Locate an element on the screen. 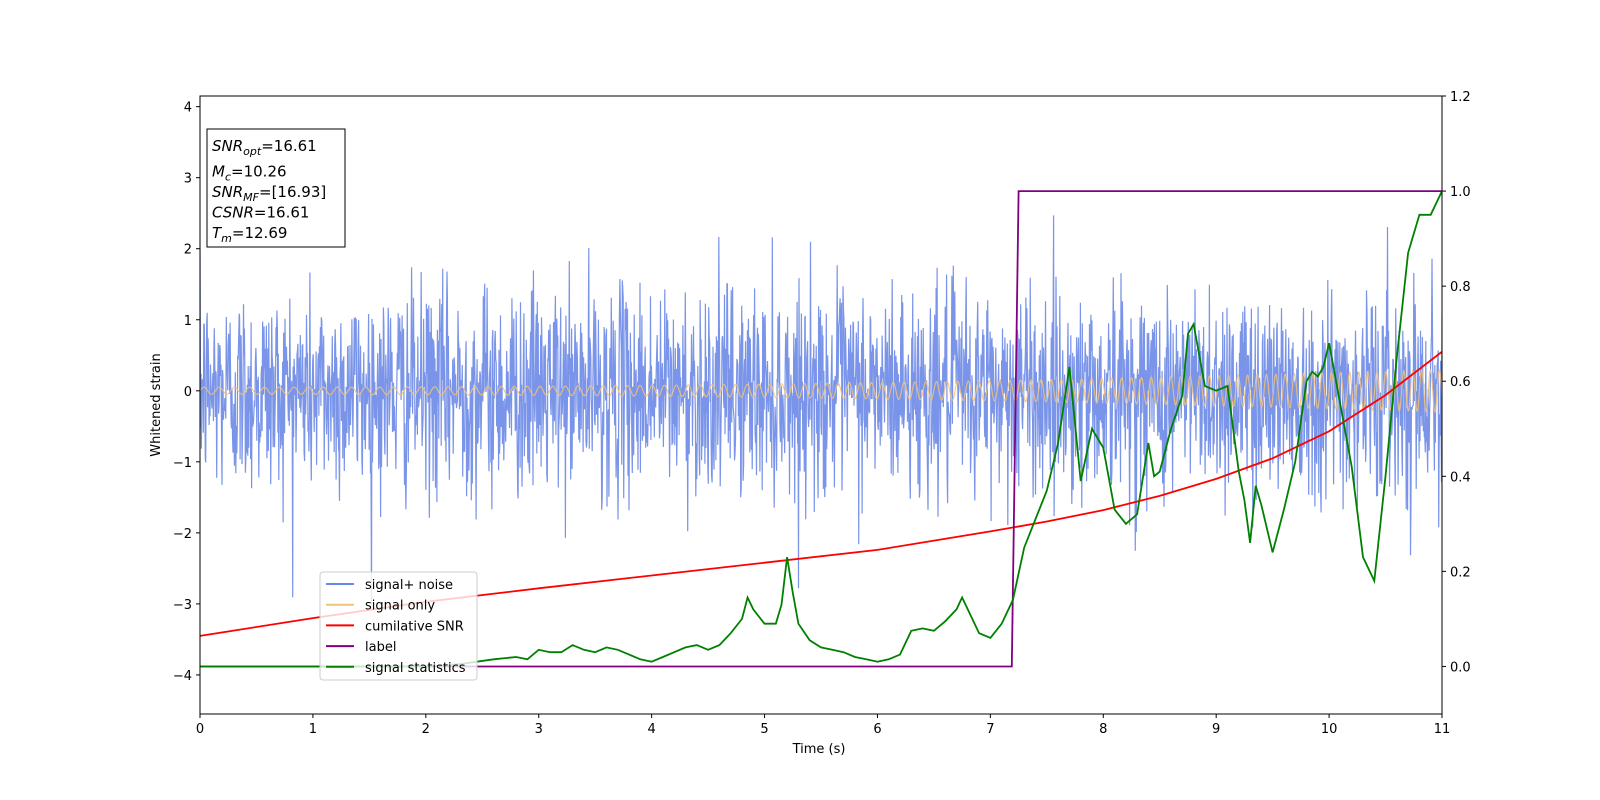 The image size is (1600, 800). y-tick-label: 0 is located at coordinates (188, 392).